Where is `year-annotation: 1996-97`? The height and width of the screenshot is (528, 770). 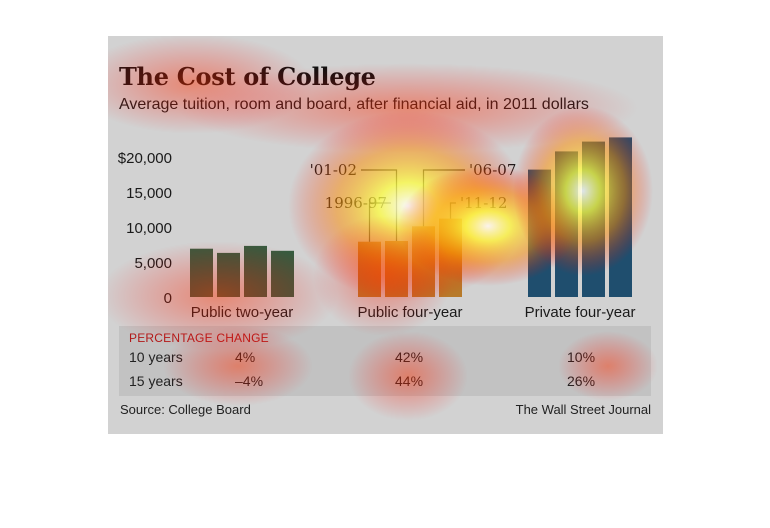 year-annotation: 1996-97 is located at coordinates (356, 203).